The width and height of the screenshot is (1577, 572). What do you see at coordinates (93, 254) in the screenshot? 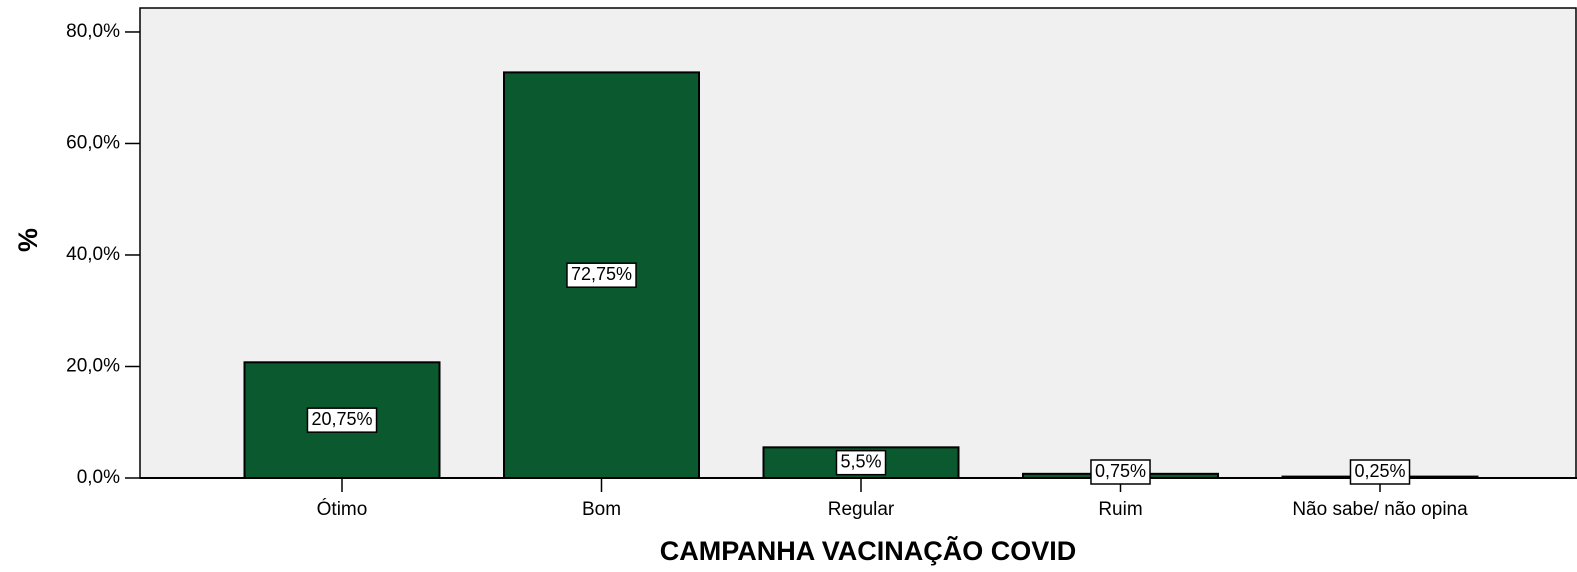
I see `y-tick-label: 40,0%` at bounding box center [93, 254].